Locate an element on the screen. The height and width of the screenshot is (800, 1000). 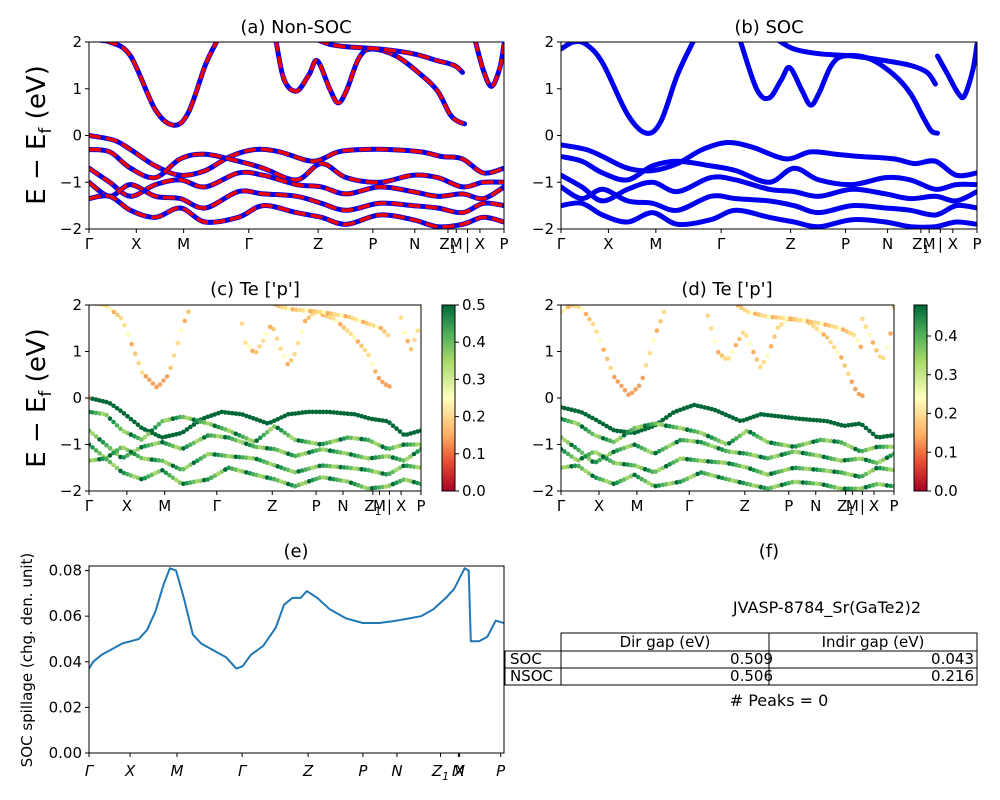
band-a-7-dash is located at coordinates (391, 58).